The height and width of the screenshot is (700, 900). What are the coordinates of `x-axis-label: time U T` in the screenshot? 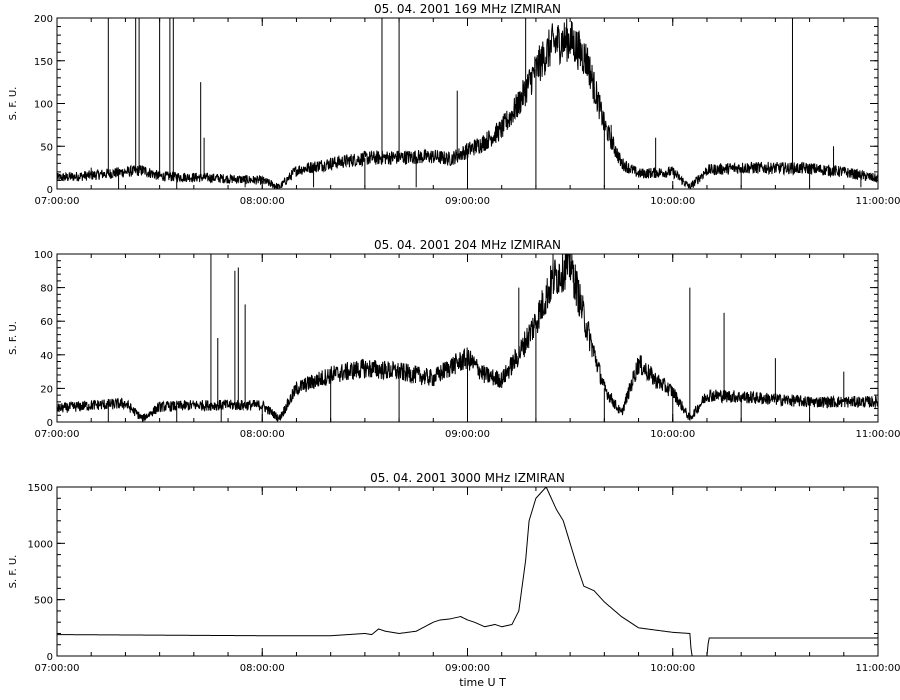 It's located at (482, 682).